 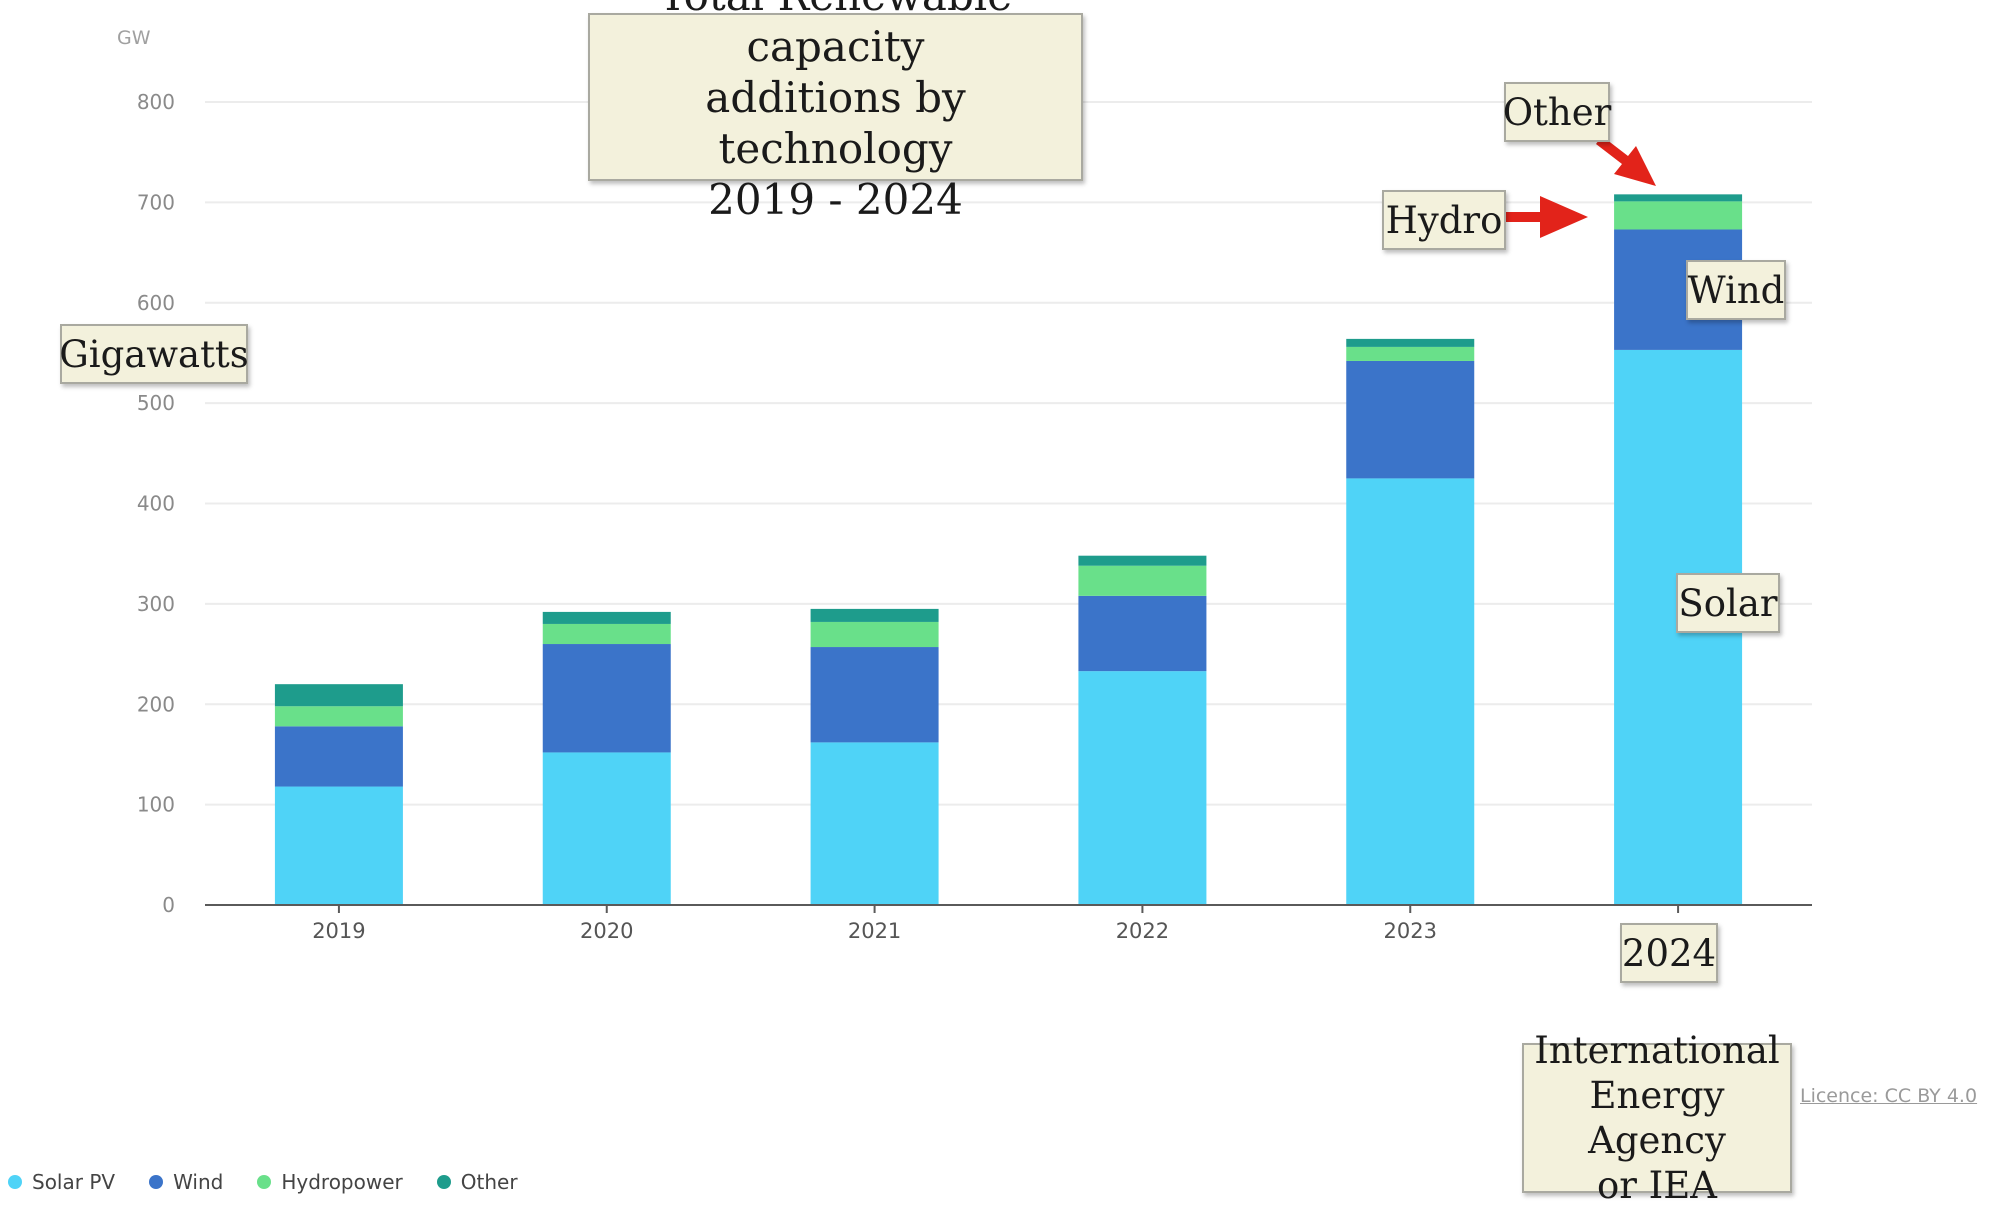 I want to click on y-tick-label: 700, so click(x=156, y=202).